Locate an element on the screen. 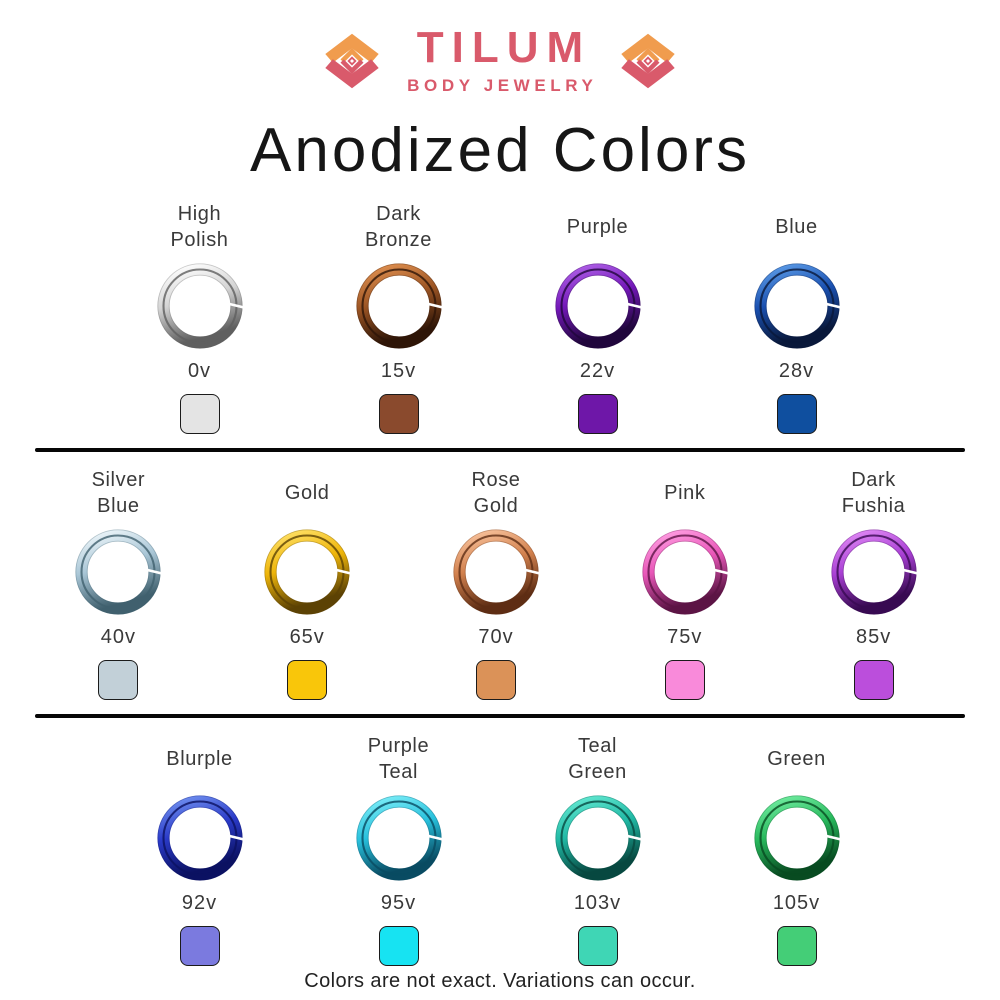 Image resolution: width=1000 pixels, height=1000 pixels. brand-header: TILUM BODY JEWELRY is located at coordinates (500, 60).